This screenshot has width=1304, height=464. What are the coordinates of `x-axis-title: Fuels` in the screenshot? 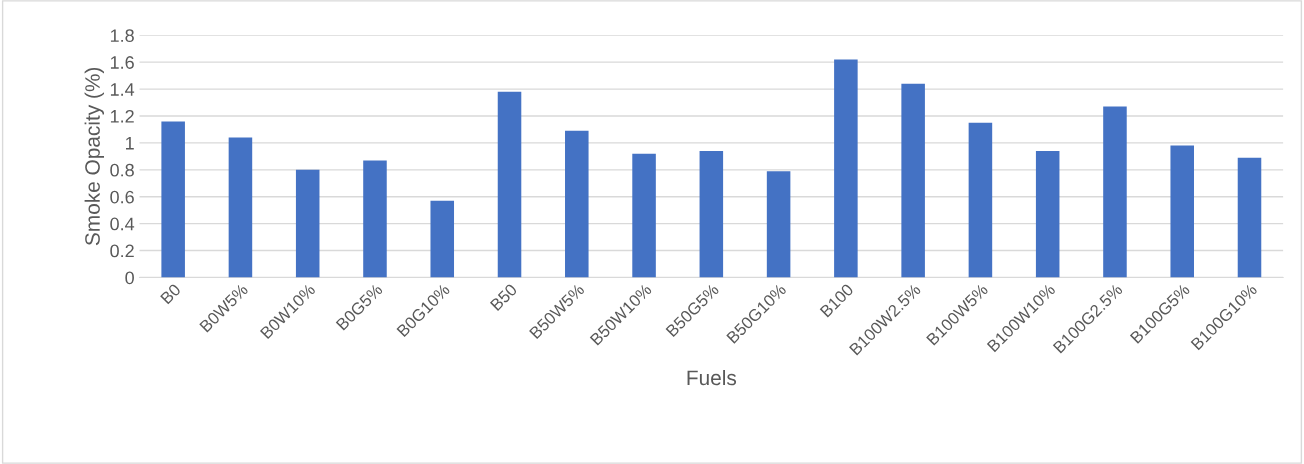 It's located at (712, 377).